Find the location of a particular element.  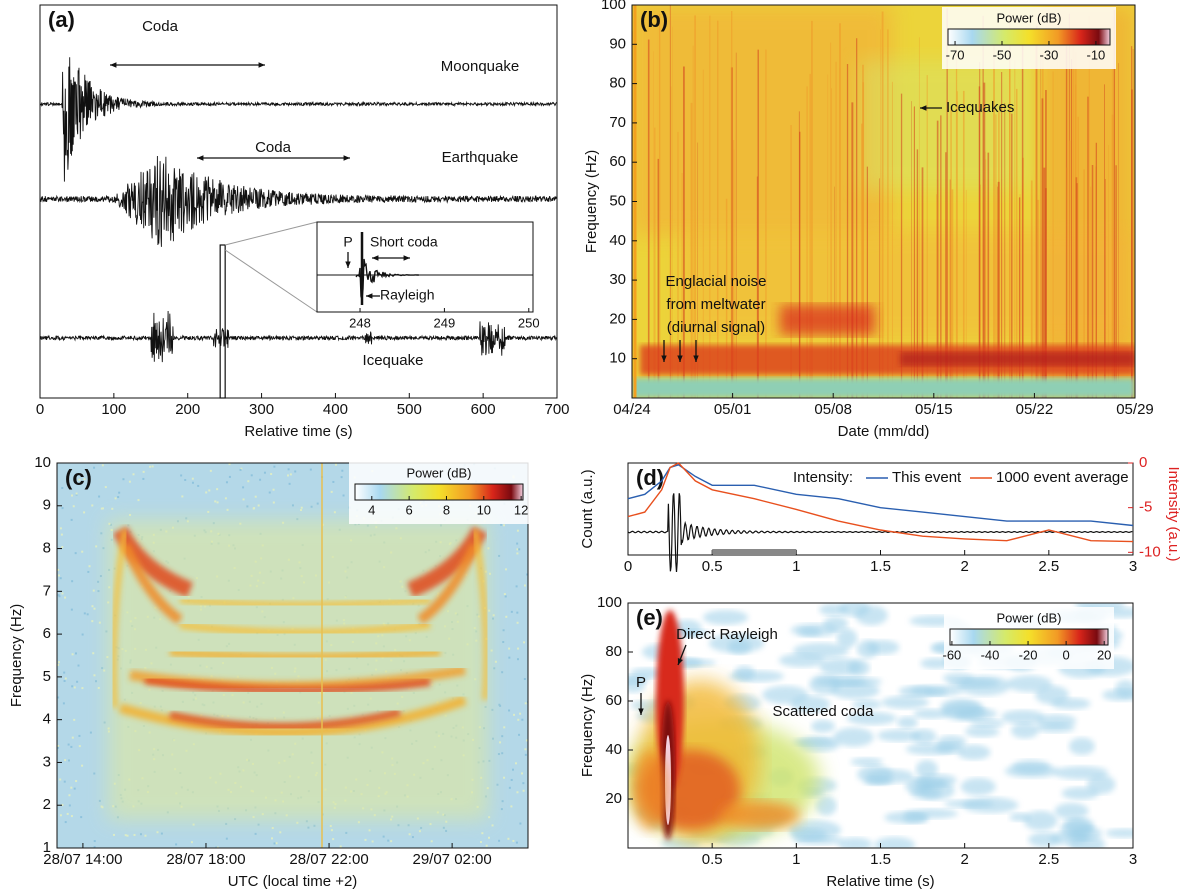

annotation: P is located at coordinates (347, 242).